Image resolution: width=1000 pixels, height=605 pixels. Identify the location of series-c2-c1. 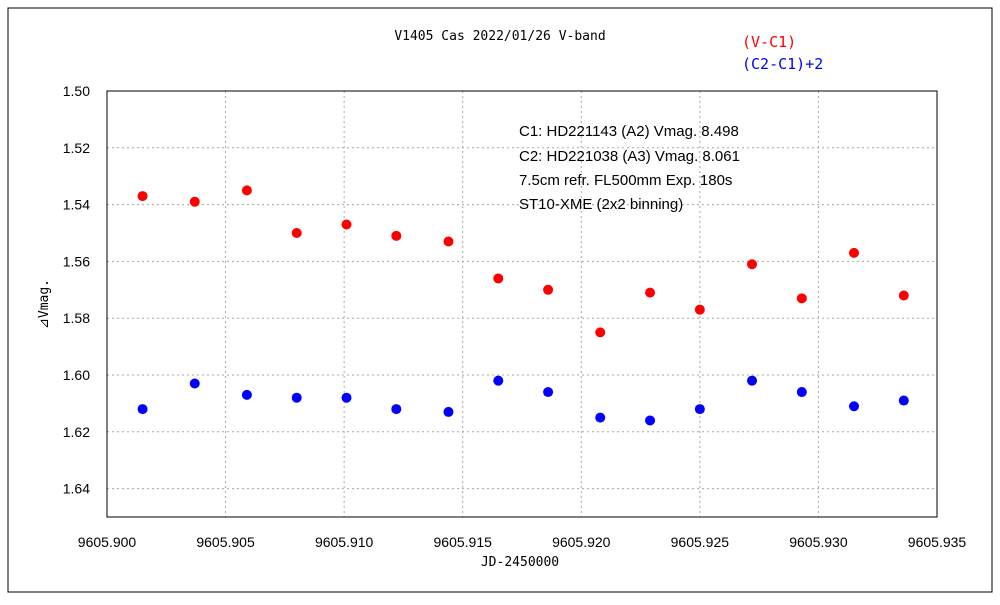
(523, 400).